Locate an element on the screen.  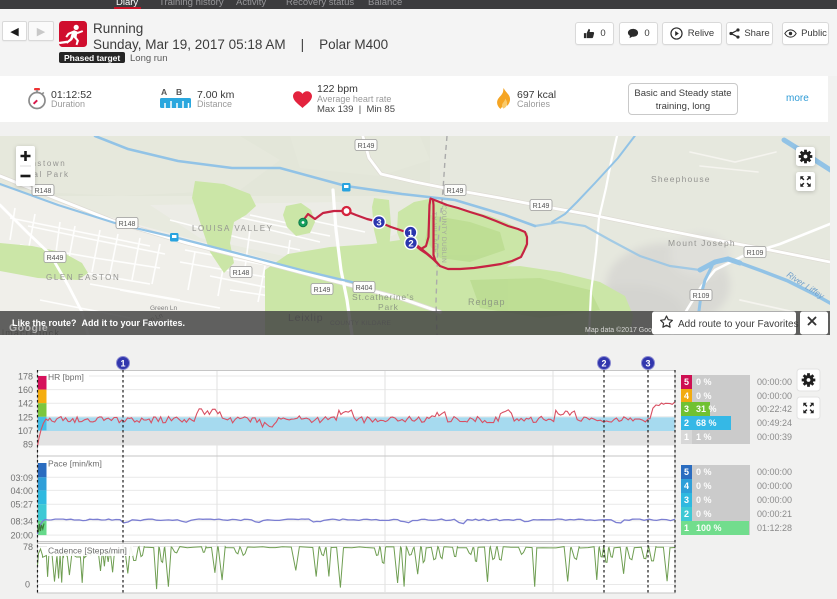
svg-text: Pace [min/km] is located at coordinates (75, 464).